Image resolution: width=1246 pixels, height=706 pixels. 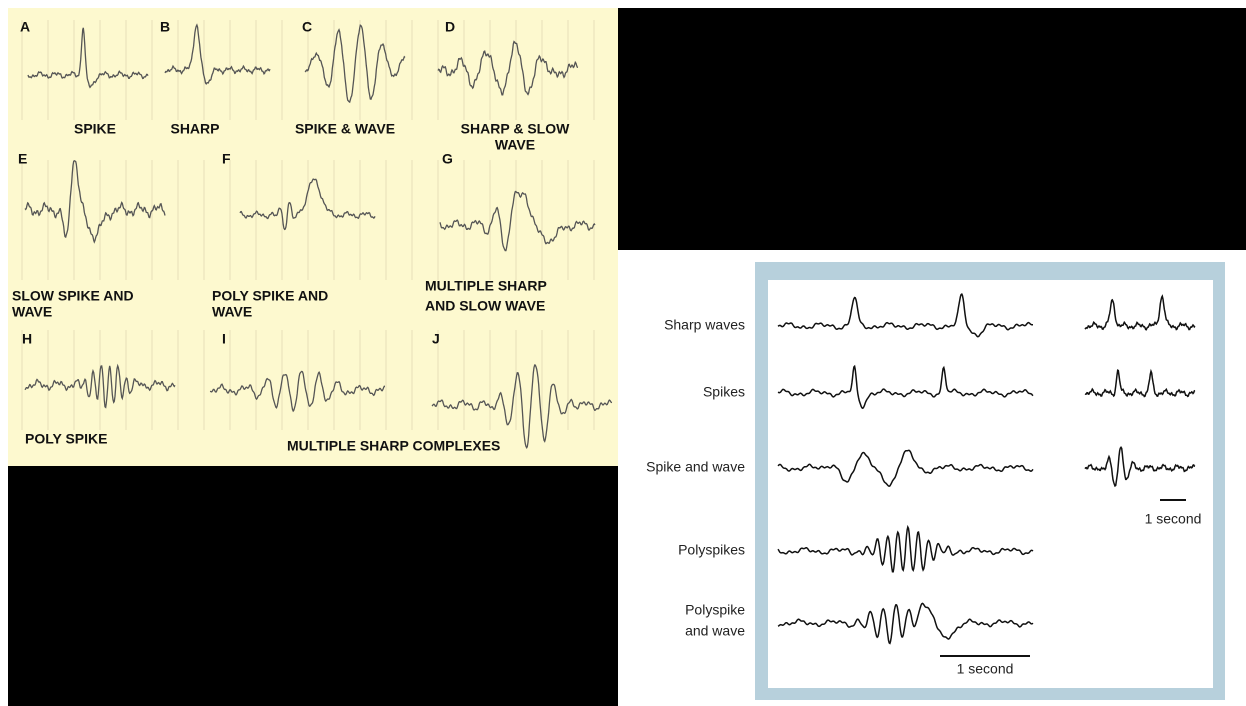 What do you see at coordinates (715, 631) in the screenshot?
I see `row-label: and wave` at bounding box center [715, 631].